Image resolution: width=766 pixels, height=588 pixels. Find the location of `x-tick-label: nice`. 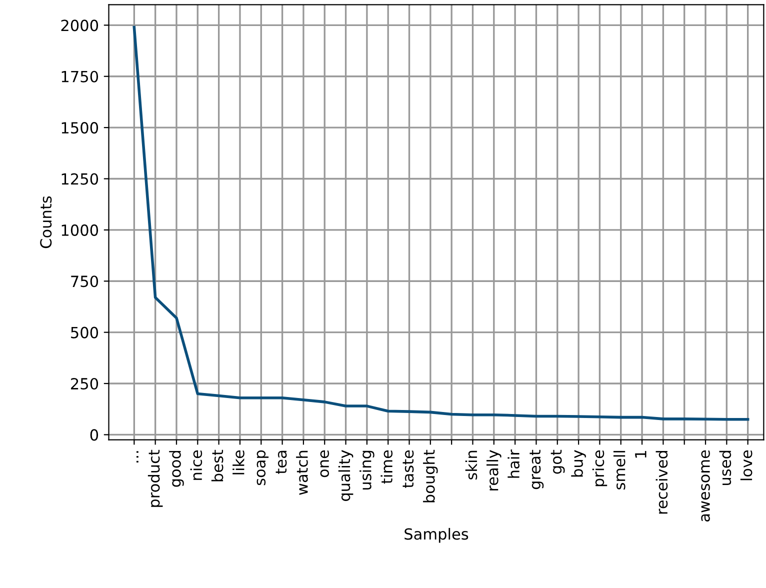

x-tick-label: nice is located at coordinates (196, 465).